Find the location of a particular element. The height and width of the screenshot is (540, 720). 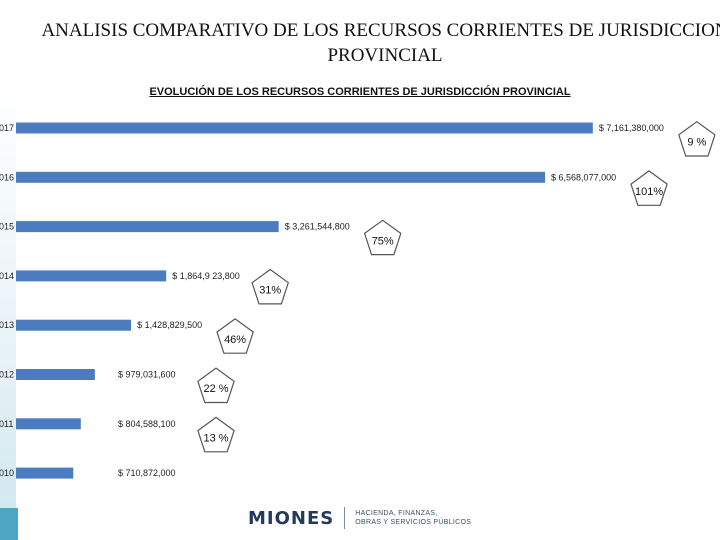

category-label-2010: 2010 is located at coordinates (7, 473).